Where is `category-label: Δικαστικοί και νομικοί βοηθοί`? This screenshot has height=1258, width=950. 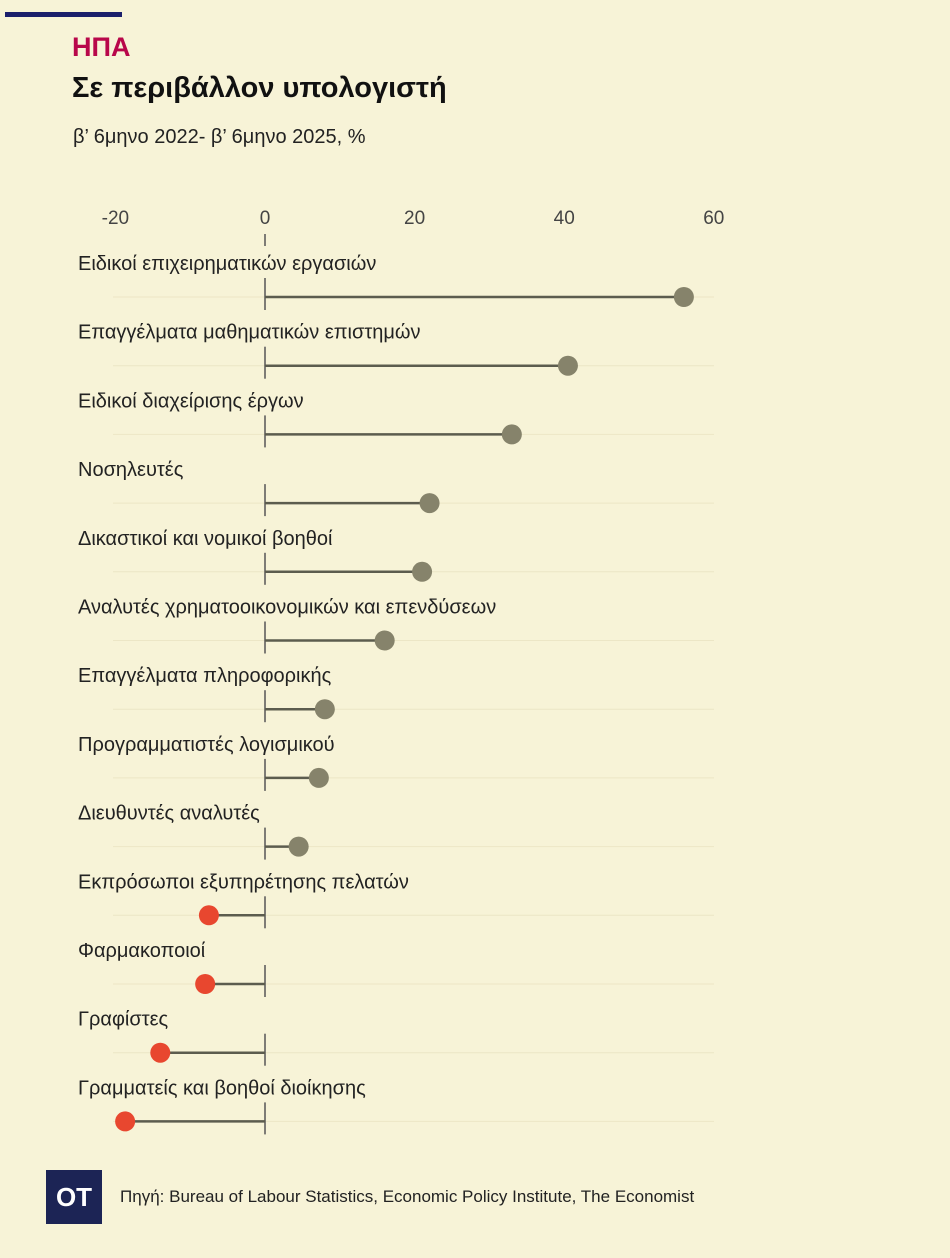
category-label: Δικαστικοί και νομικοί βοηθοί is located at coordinates (205, 539).